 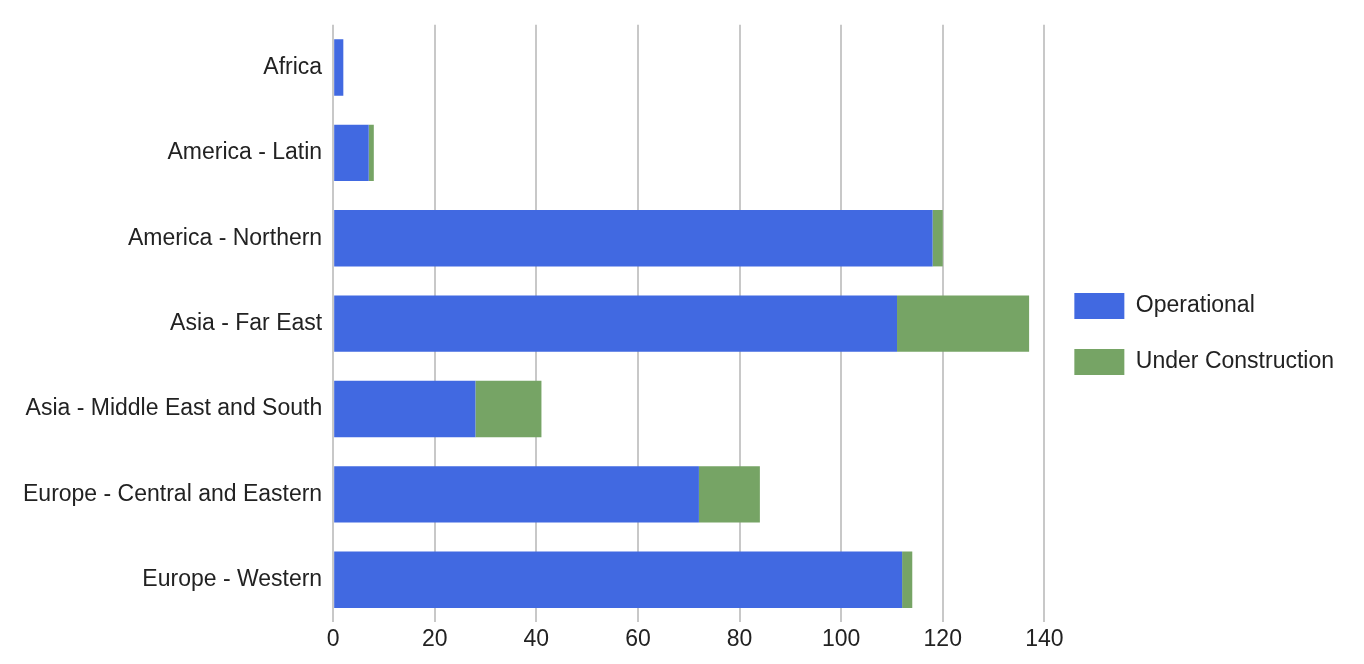 What do you see at coordinates (942, 637) in the screenshot?
I see `x-tick-label: 120` at bounding box center [942, 637].